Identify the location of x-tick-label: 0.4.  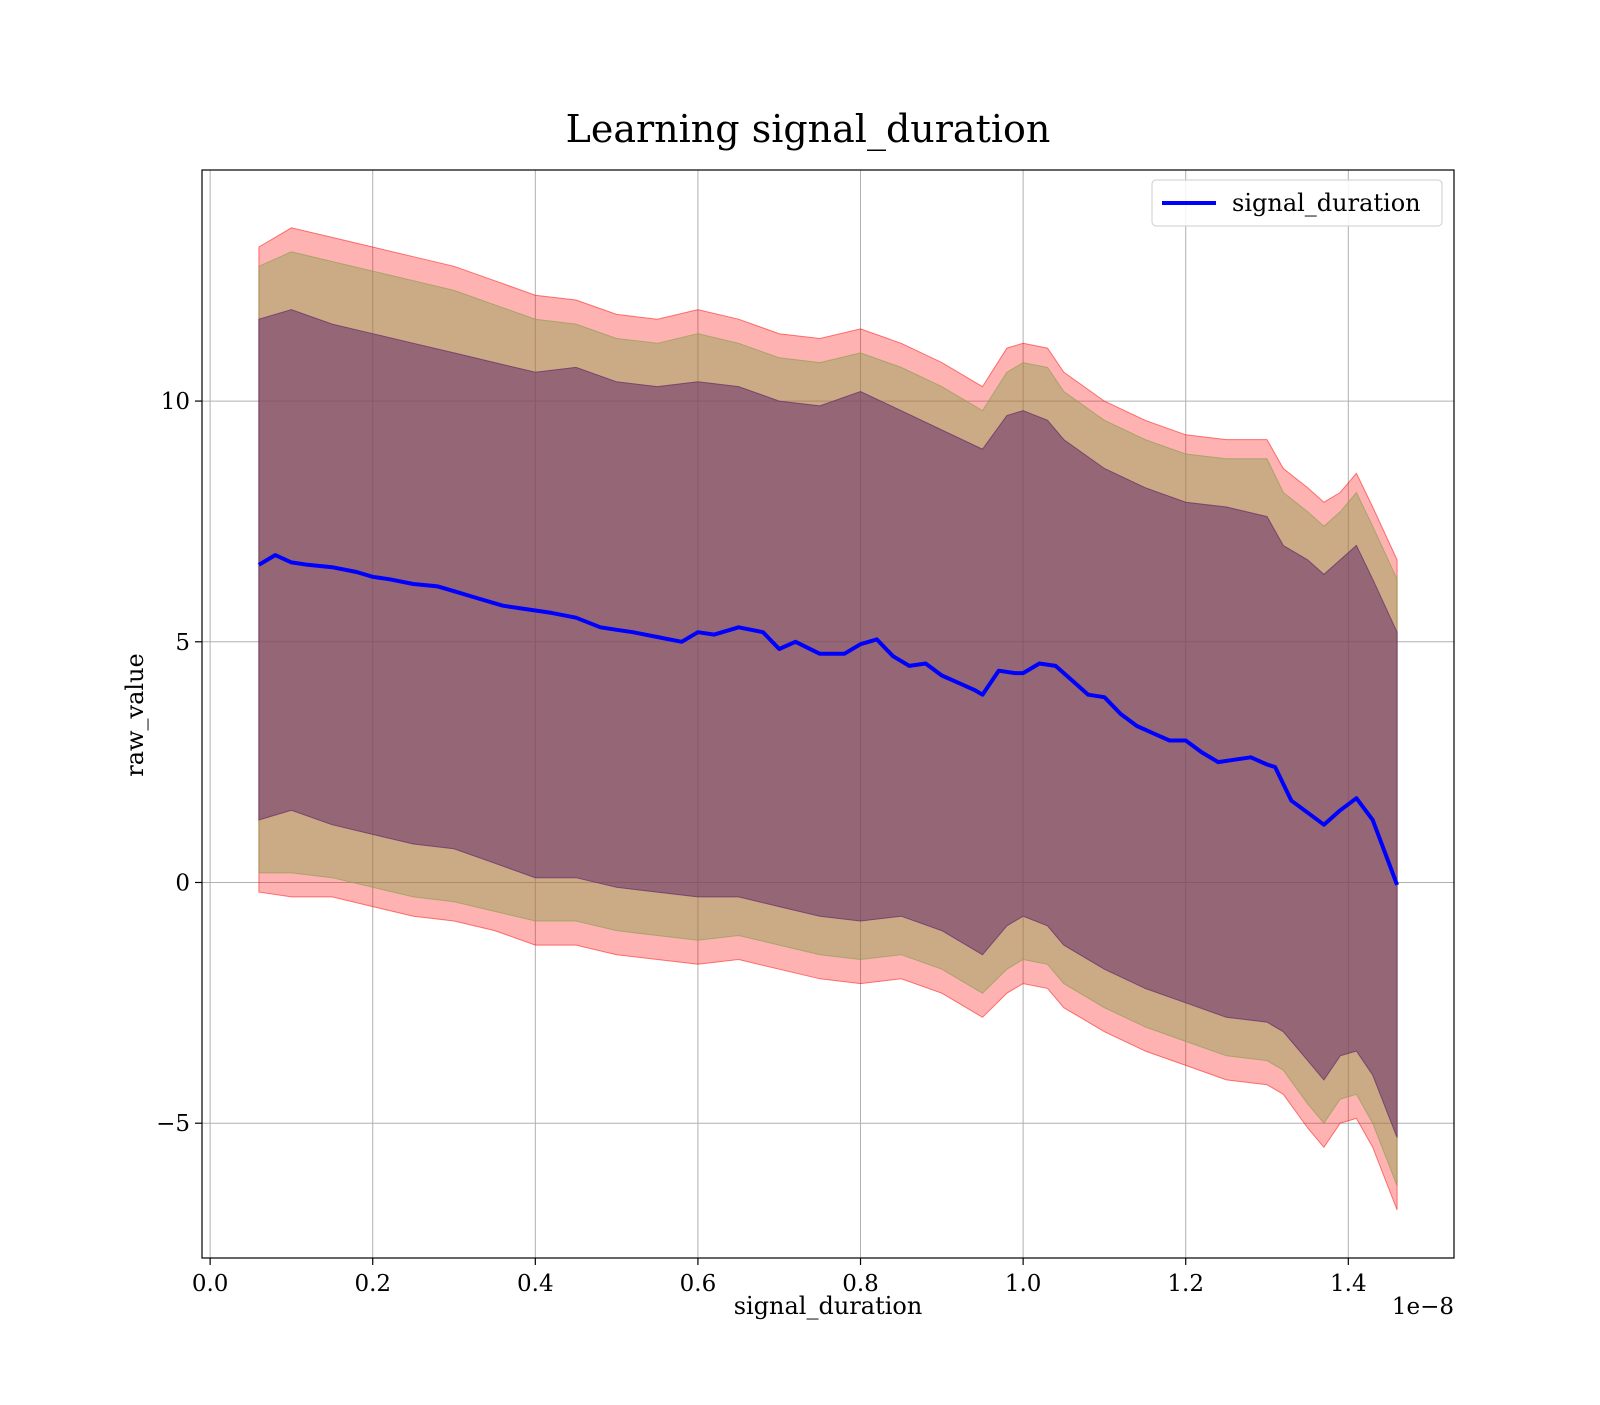
(535, 1284).